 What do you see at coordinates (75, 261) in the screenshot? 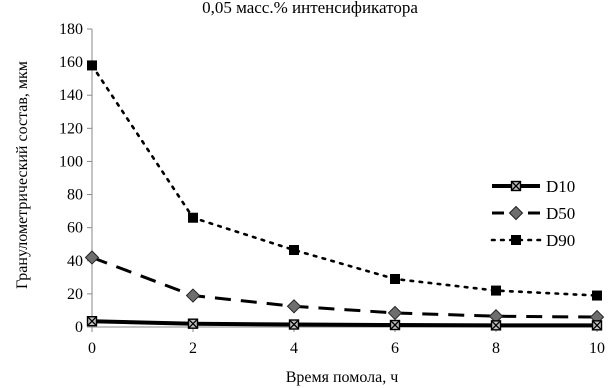
I see `y-tick-label: 40` at bounding box center [75, 261].